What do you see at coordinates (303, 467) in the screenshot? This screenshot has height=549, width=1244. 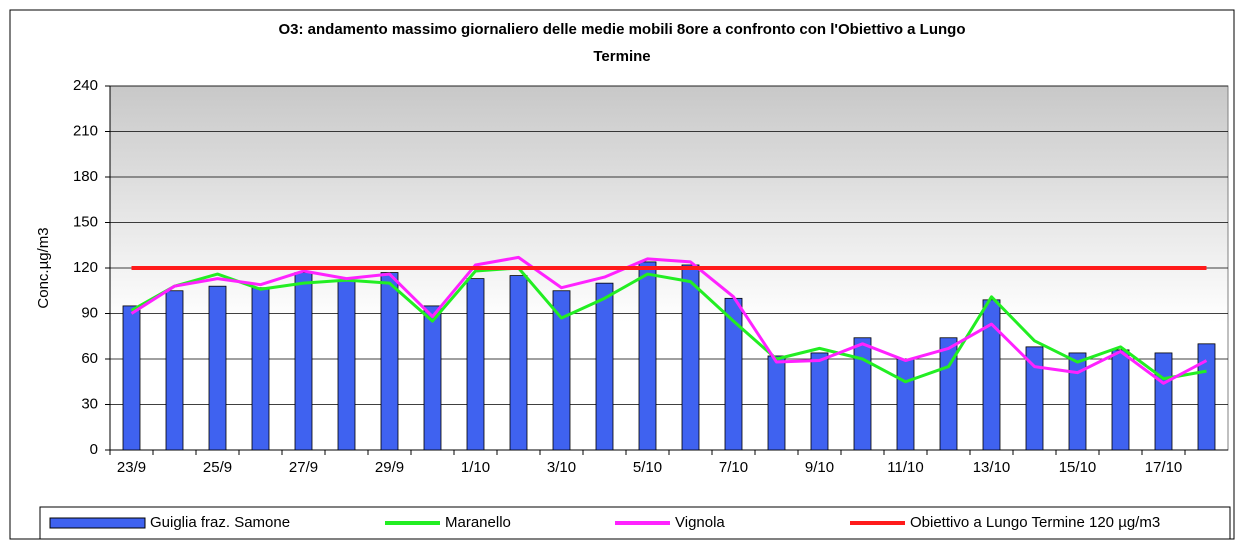 I see `x-tick-label: 27/9` at bounding box center [303, 467].